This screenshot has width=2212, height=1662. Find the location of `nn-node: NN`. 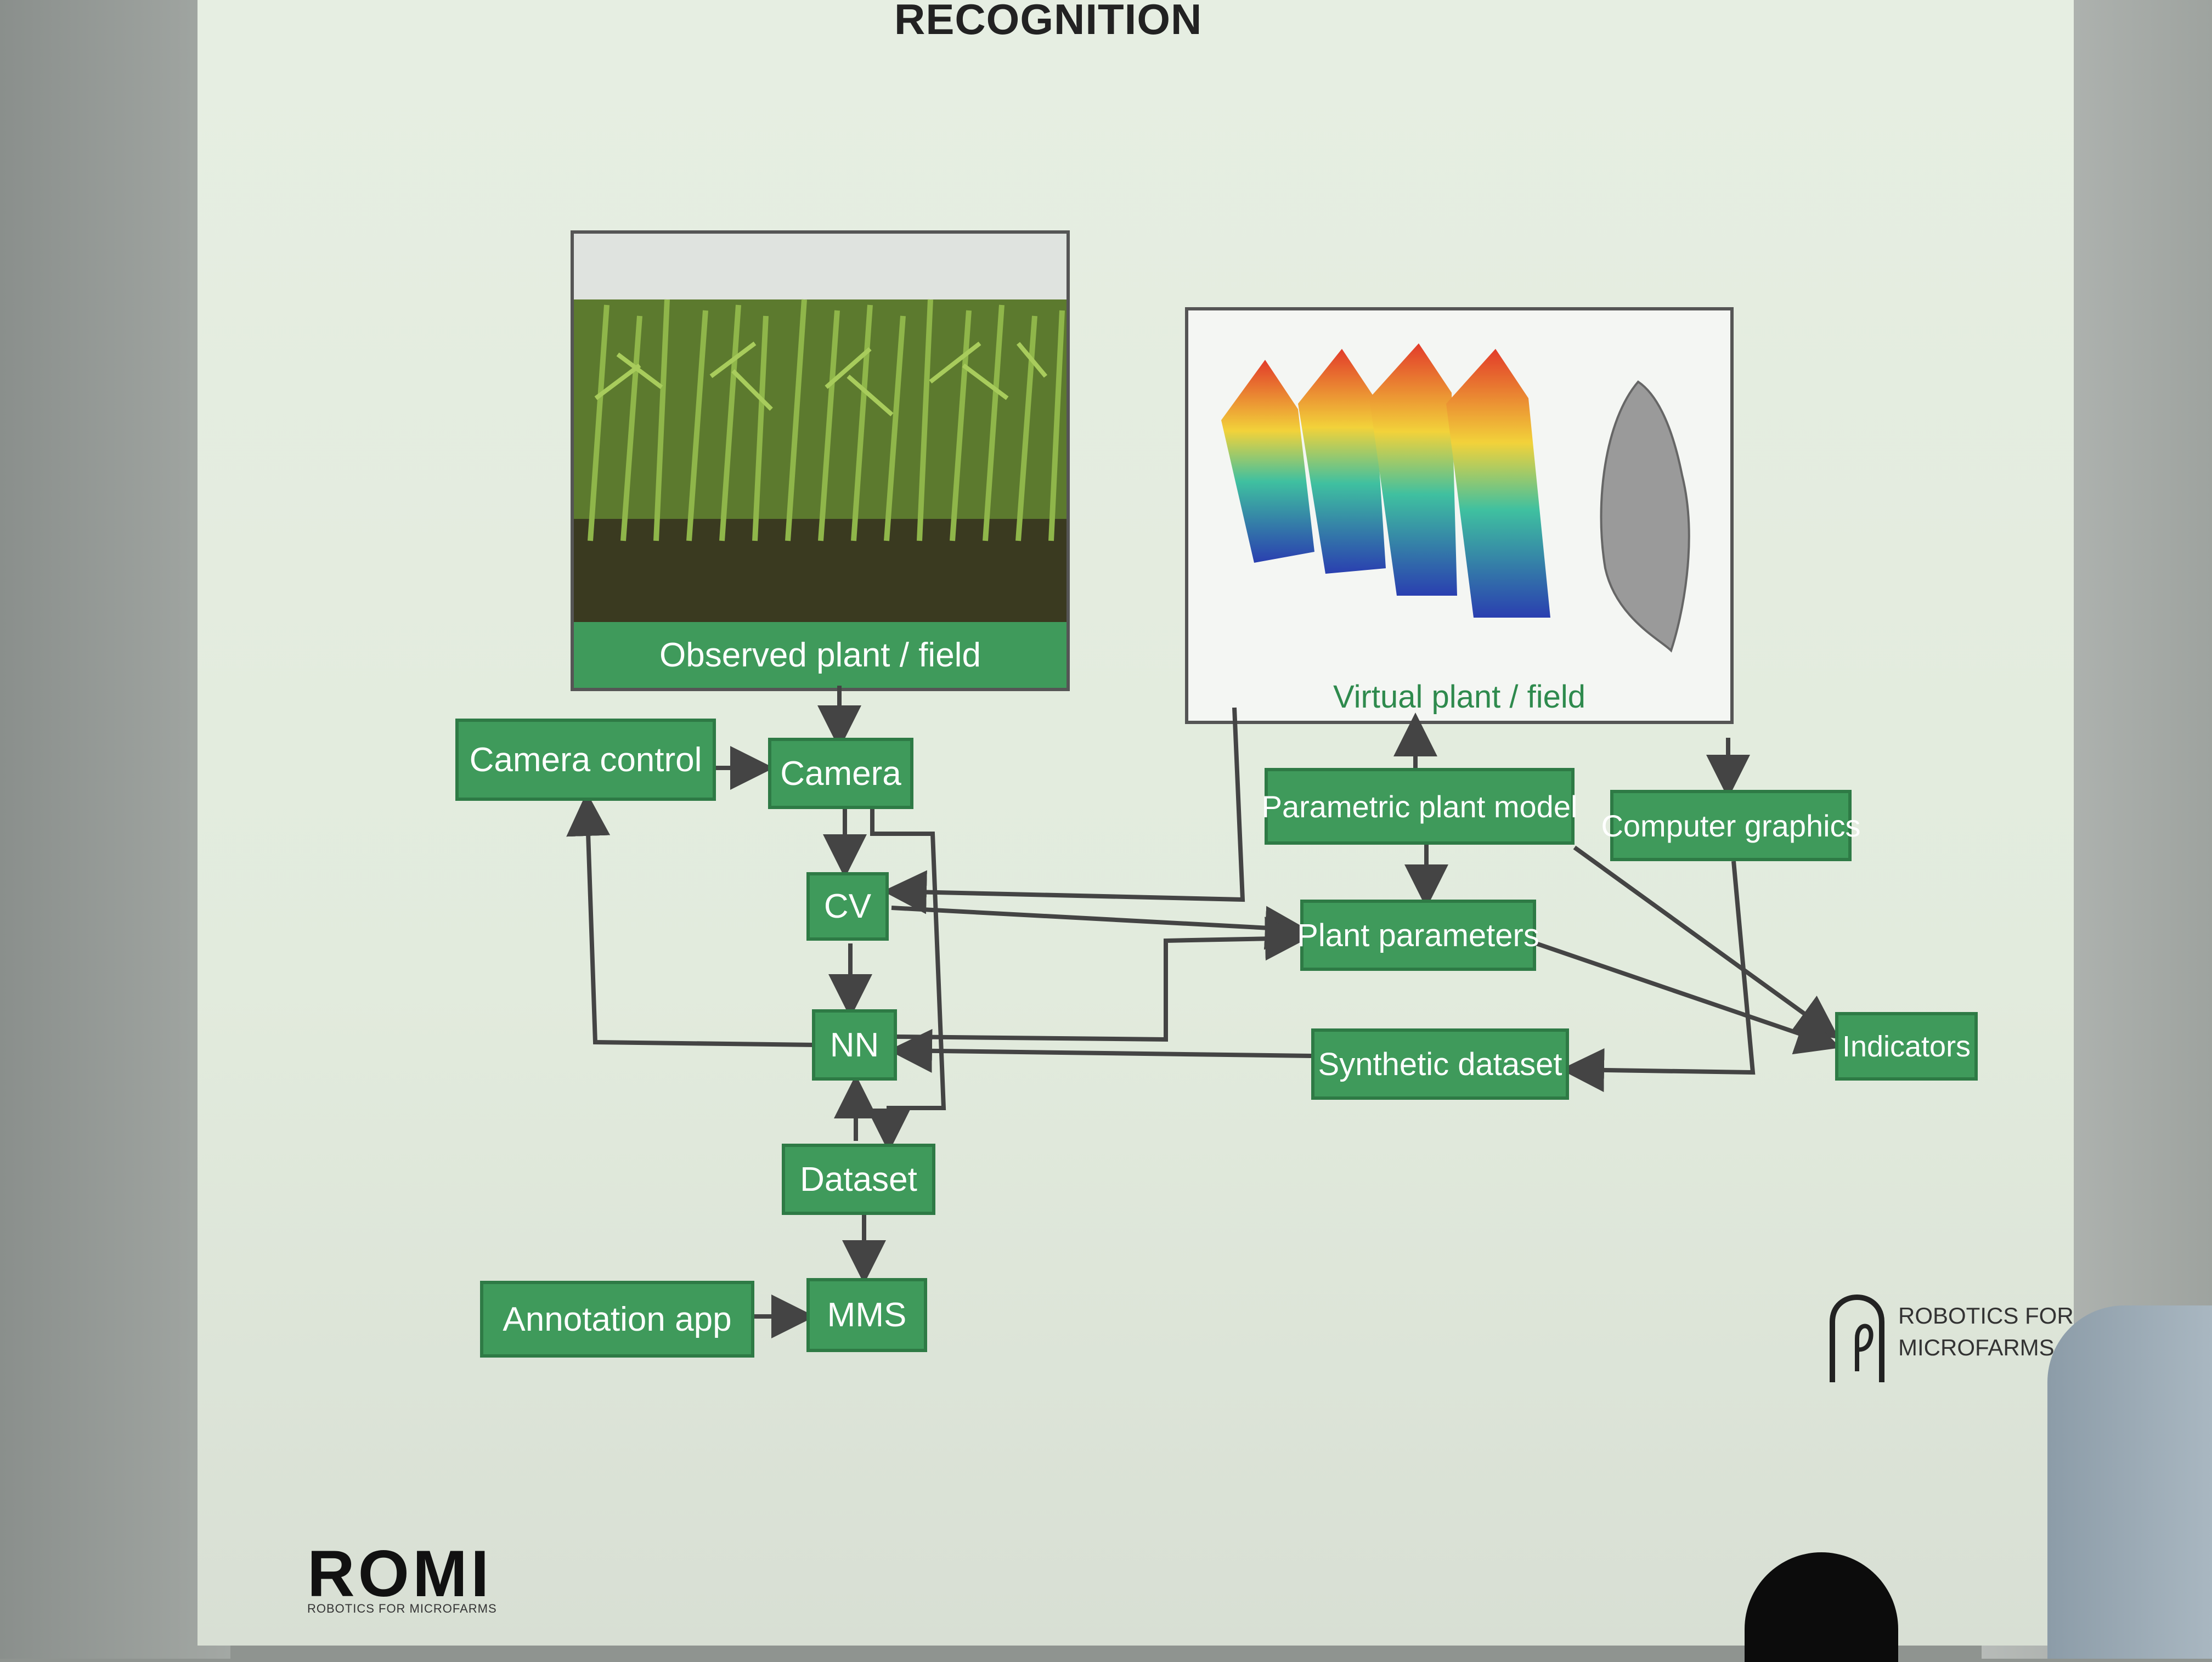

nn-node: NN is located at coordinates (854, 1045).